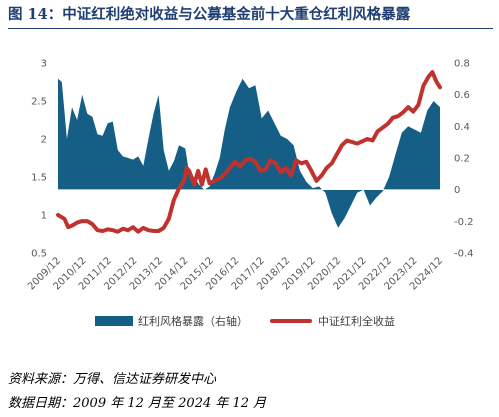 This screenshot has height=417, width=499. What do you see at coordinates (462, 159) in the screenshot?
I see `right-axis-tick-label: 0.2` at bounding box center [462, 159].